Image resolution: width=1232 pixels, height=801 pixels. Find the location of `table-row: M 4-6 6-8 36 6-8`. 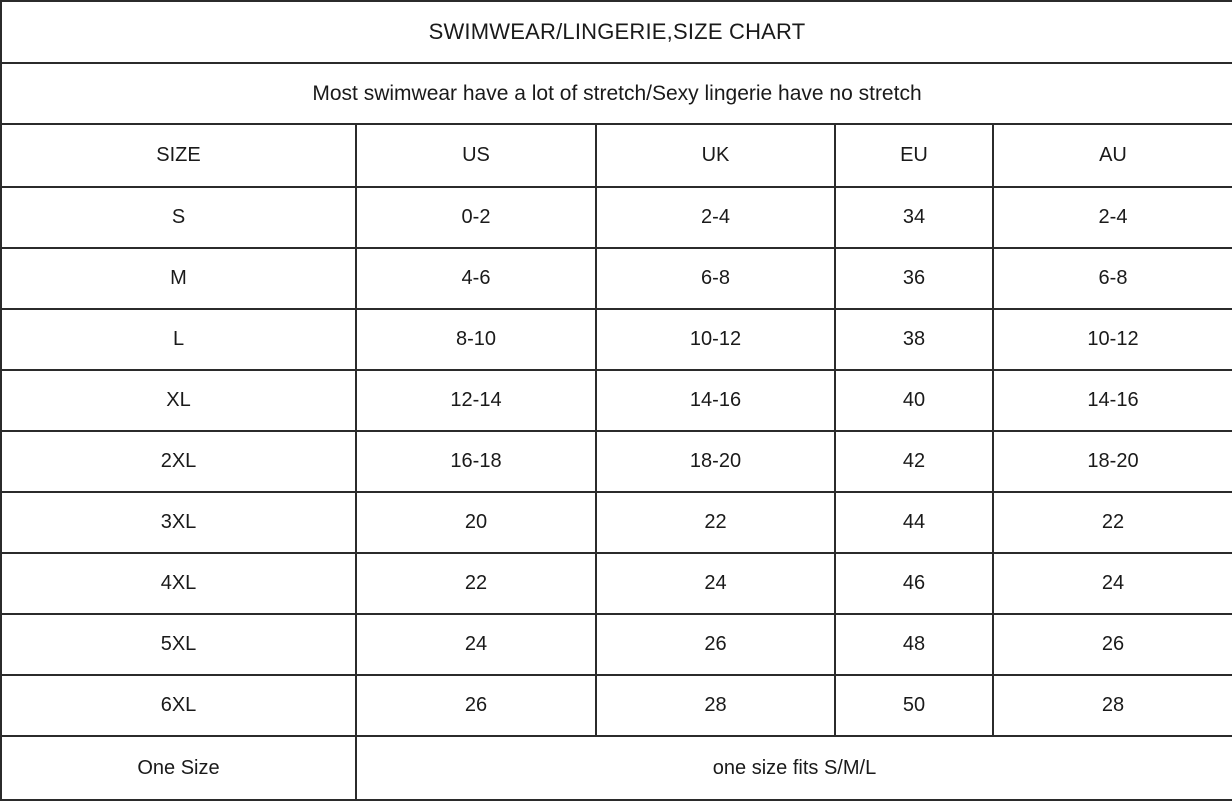

table-row: M 4-6 6-8 36 6-8 is located at coordinates (616, 278).